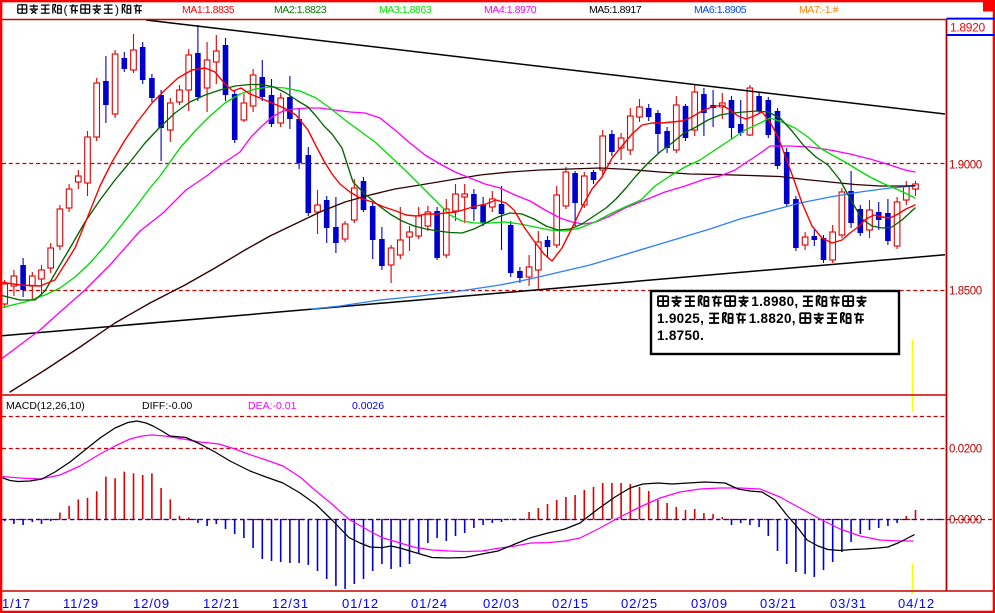 This screenshot has height=613, width=995. I want to click on svg-text: 03/09, so click(709, 603).